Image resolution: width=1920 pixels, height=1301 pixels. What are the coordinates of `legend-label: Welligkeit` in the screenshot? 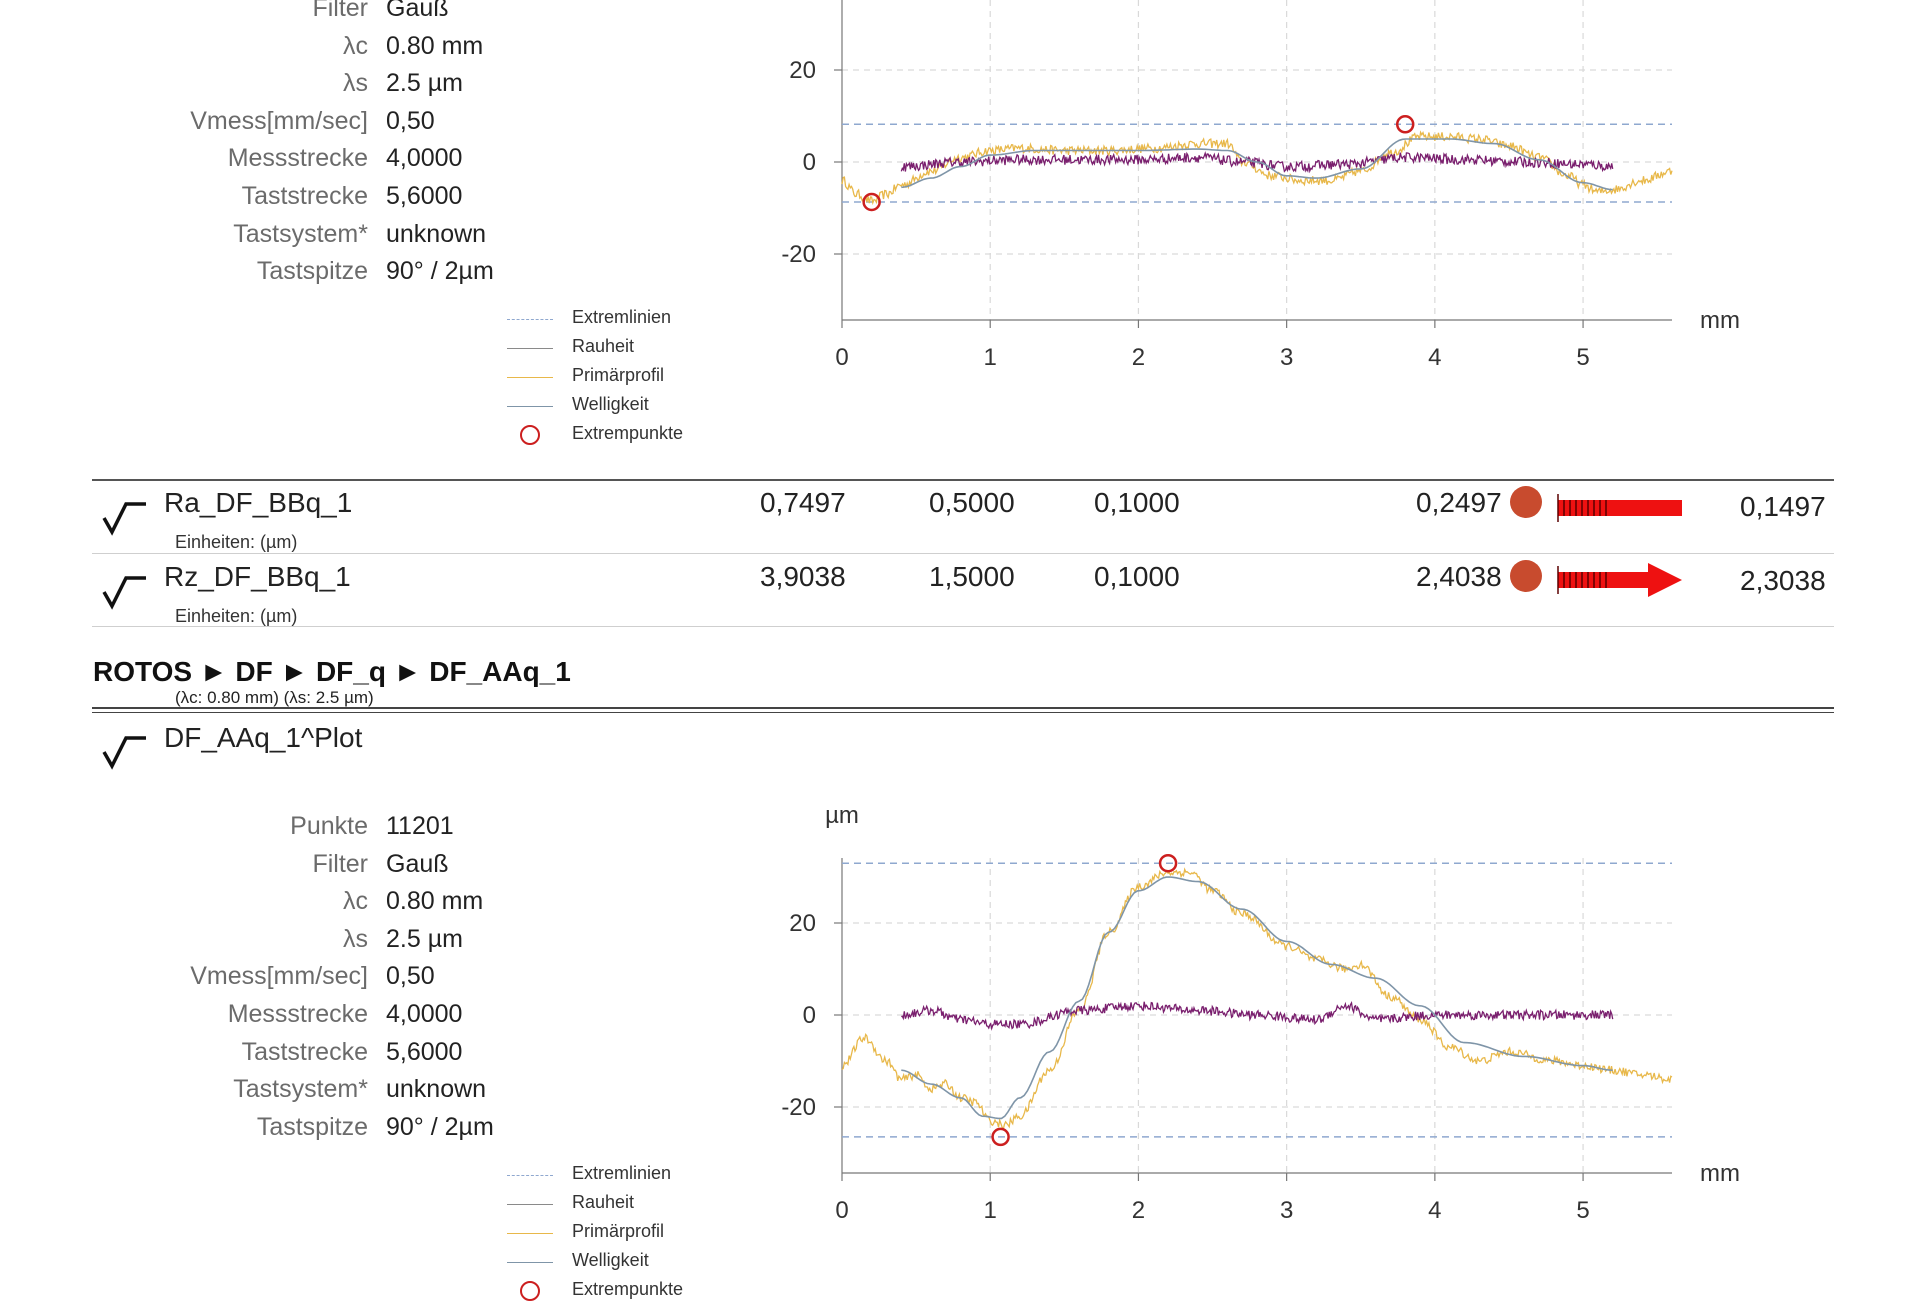 It's located at (610, 1260).